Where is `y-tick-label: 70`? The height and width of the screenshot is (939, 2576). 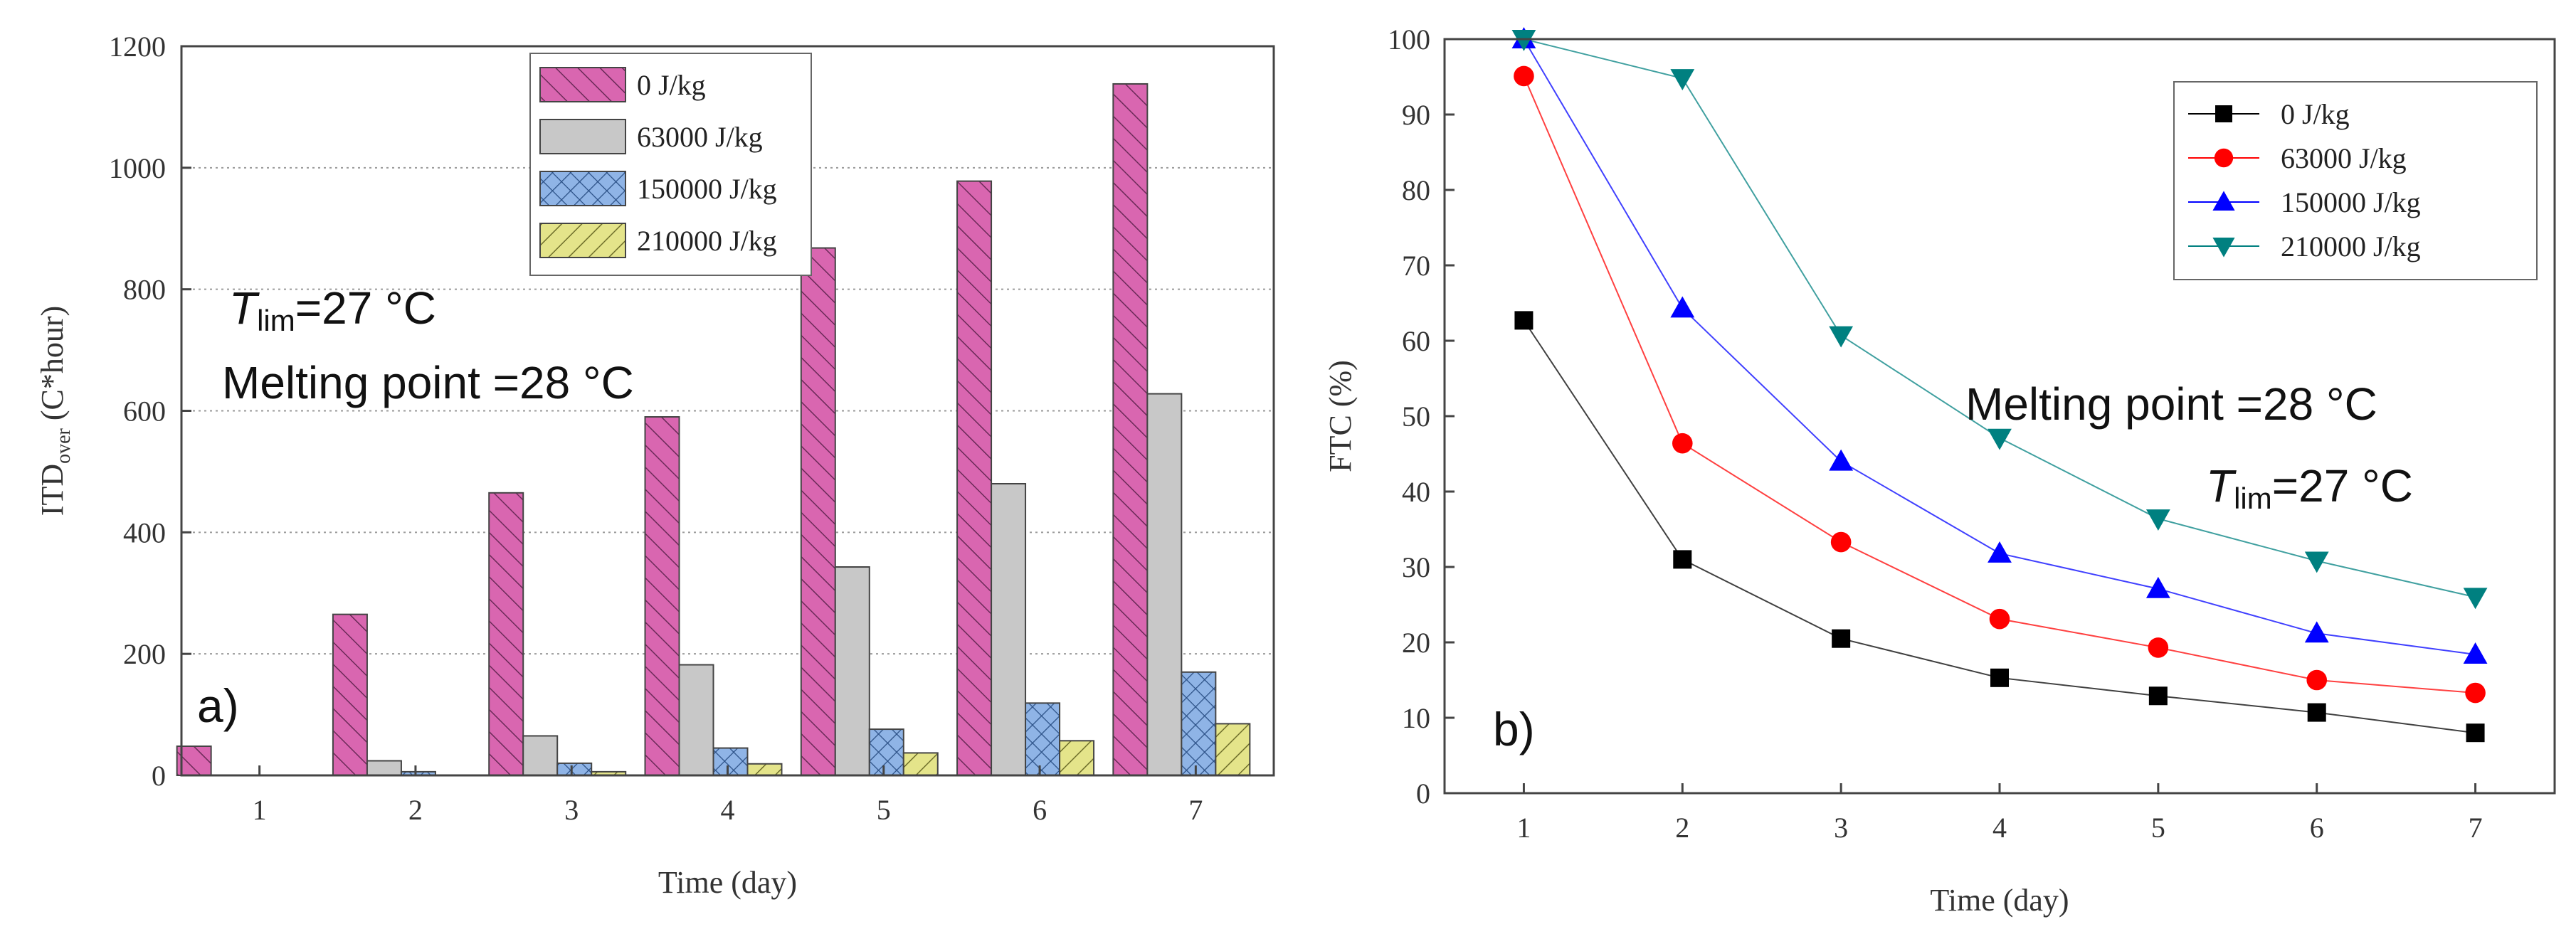 y-tick-label: 70 is located at coordinates (1416, 266).